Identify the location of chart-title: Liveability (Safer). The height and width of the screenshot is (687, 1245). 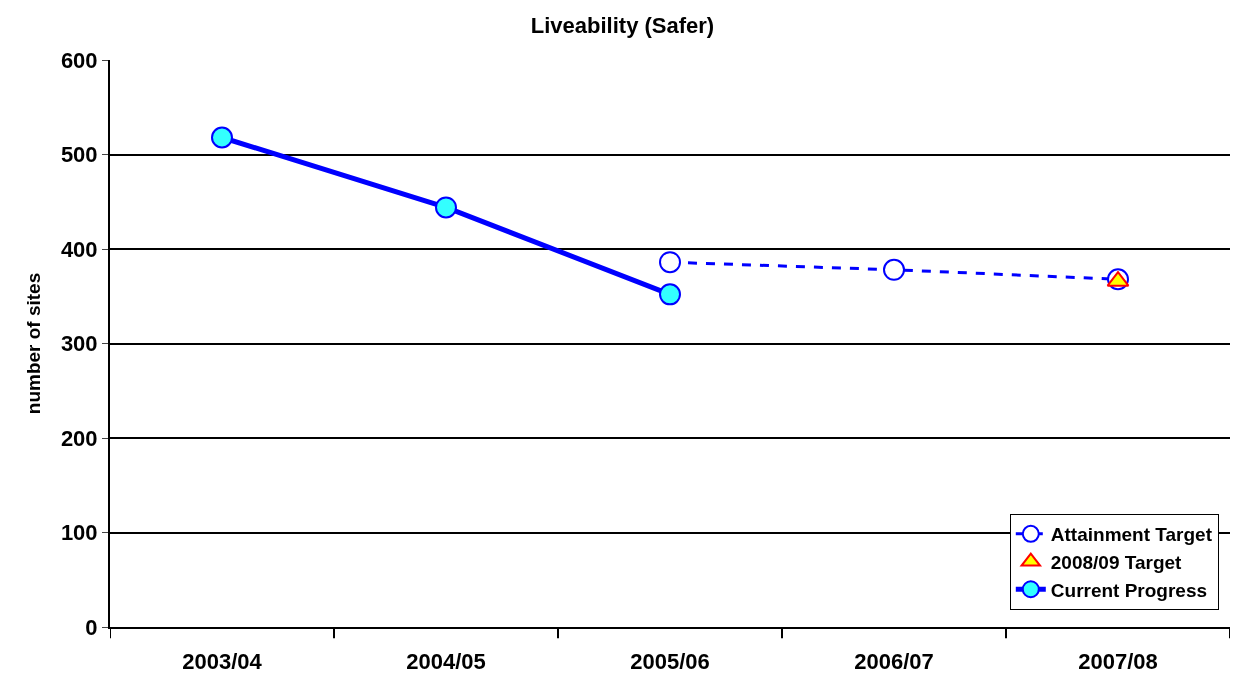
(622, 25).